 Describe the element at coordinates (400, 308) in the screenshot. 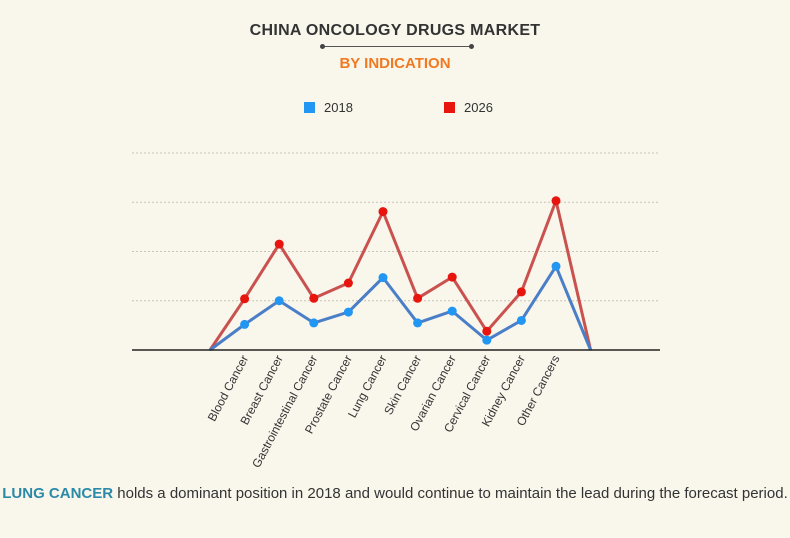

I see `series-line-2018` at that location.